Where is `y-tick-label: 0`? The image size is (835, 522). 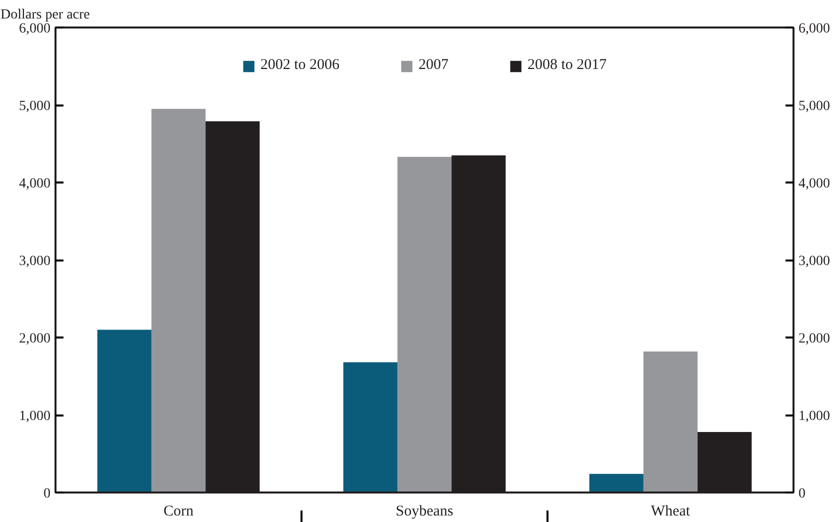
y-tick-label: 0 is located at coordinates (47, 494).